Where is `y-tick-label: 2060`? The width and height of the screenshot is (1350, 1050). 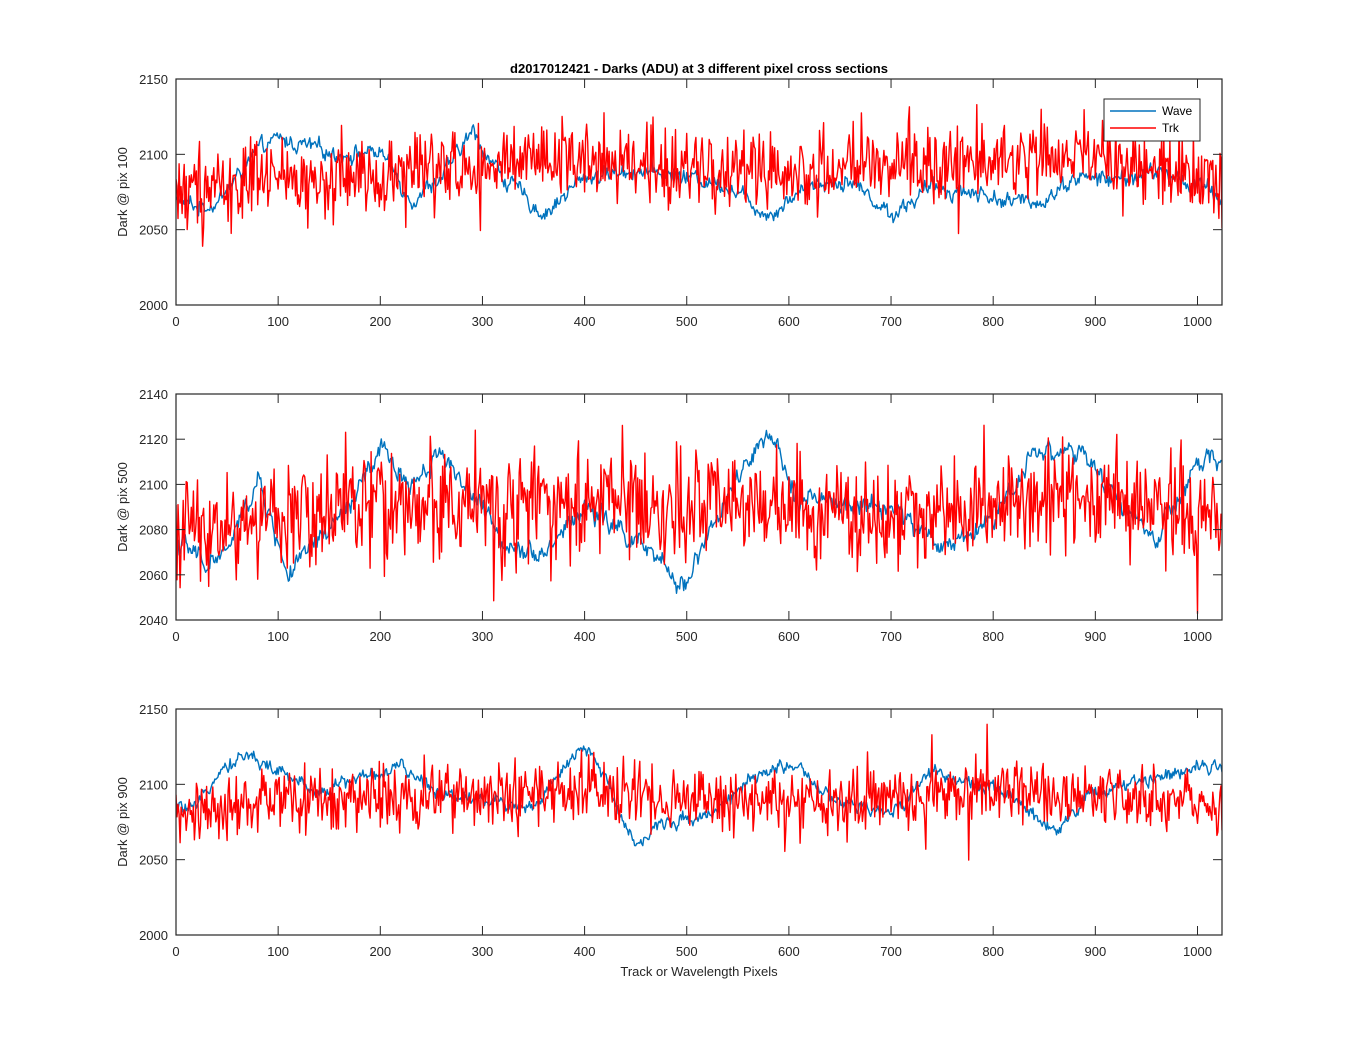 y-tick-label: 2060 is located at coordinates (153, 575).